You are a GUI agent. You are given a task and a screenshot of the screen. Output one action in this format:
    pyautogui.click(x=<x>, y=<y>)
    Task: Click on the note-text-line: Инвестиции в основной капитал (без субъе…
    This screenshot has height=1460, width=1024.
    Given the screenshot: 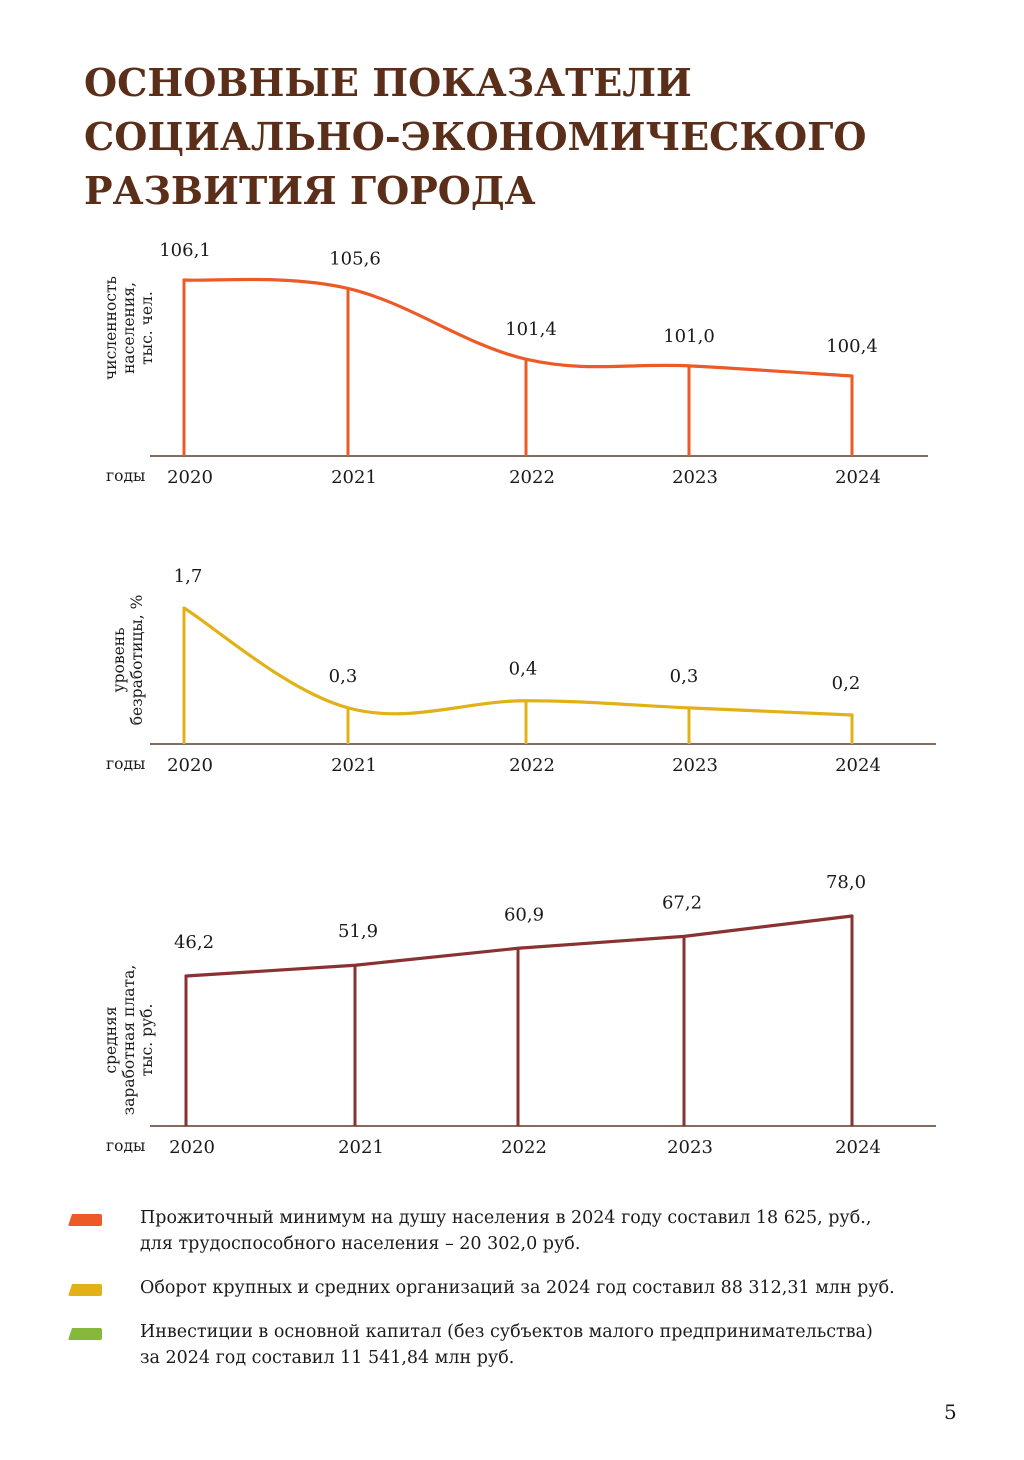 What is the action you would take?
    pyautogui.click(x=506, y=1332)
    